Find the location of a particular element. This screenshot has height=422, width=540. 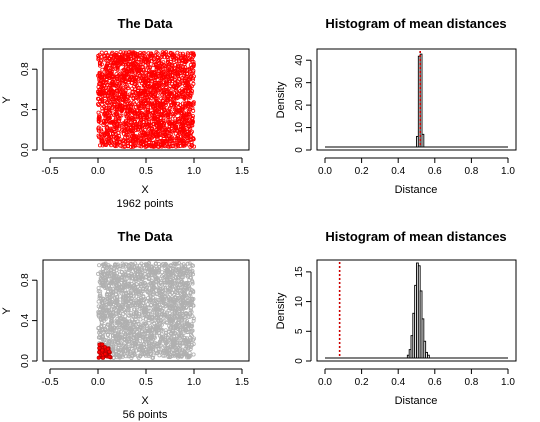

x-tick-label: 0.0 is located at coordinates (98, 382).